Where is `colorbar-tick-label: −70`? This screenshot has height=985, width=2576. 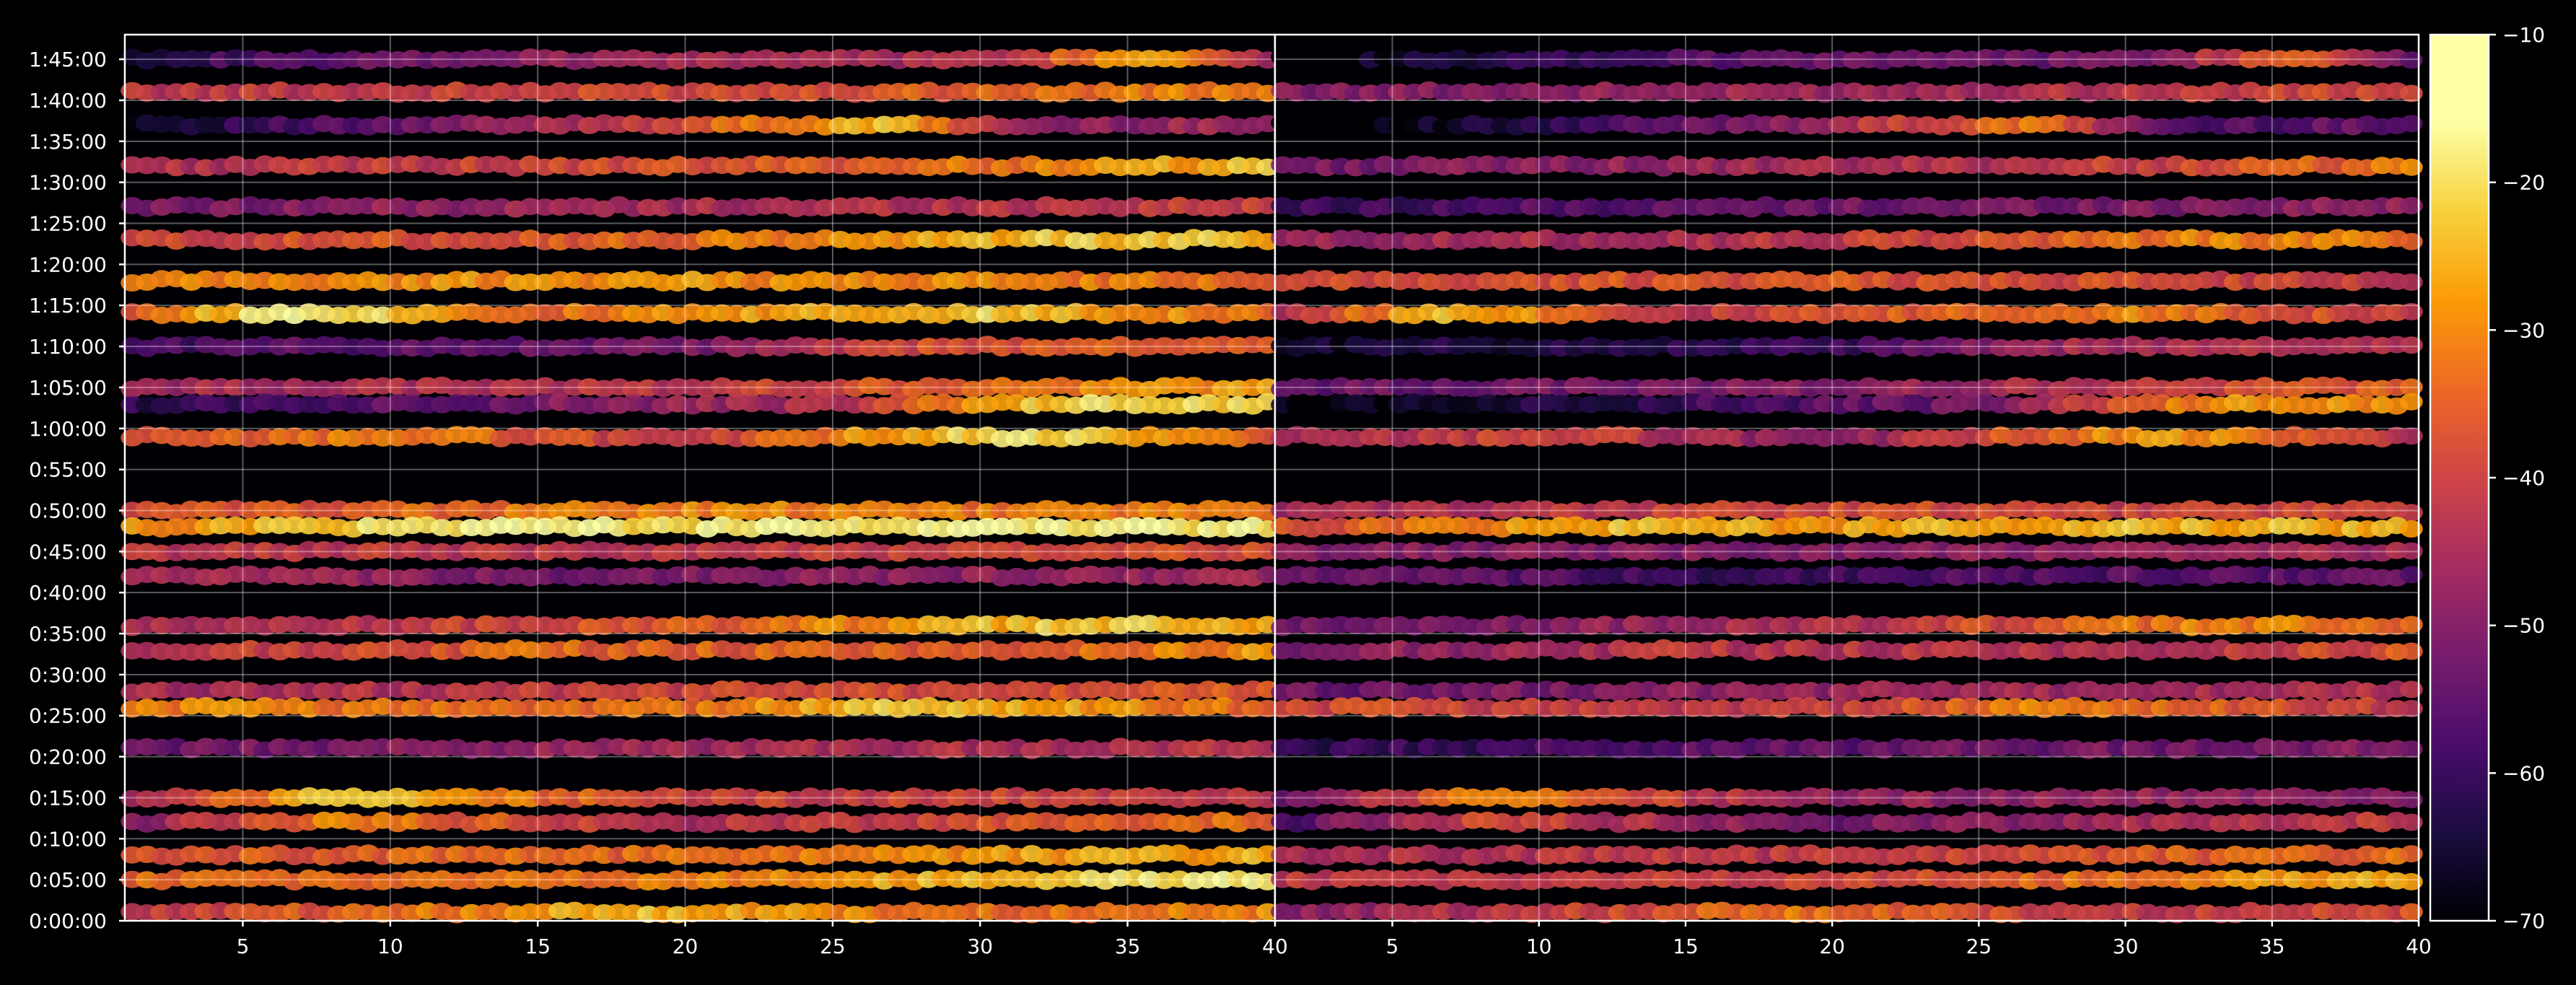
colorbar-tick-label: −70 is located at coordinates (2523, 921).